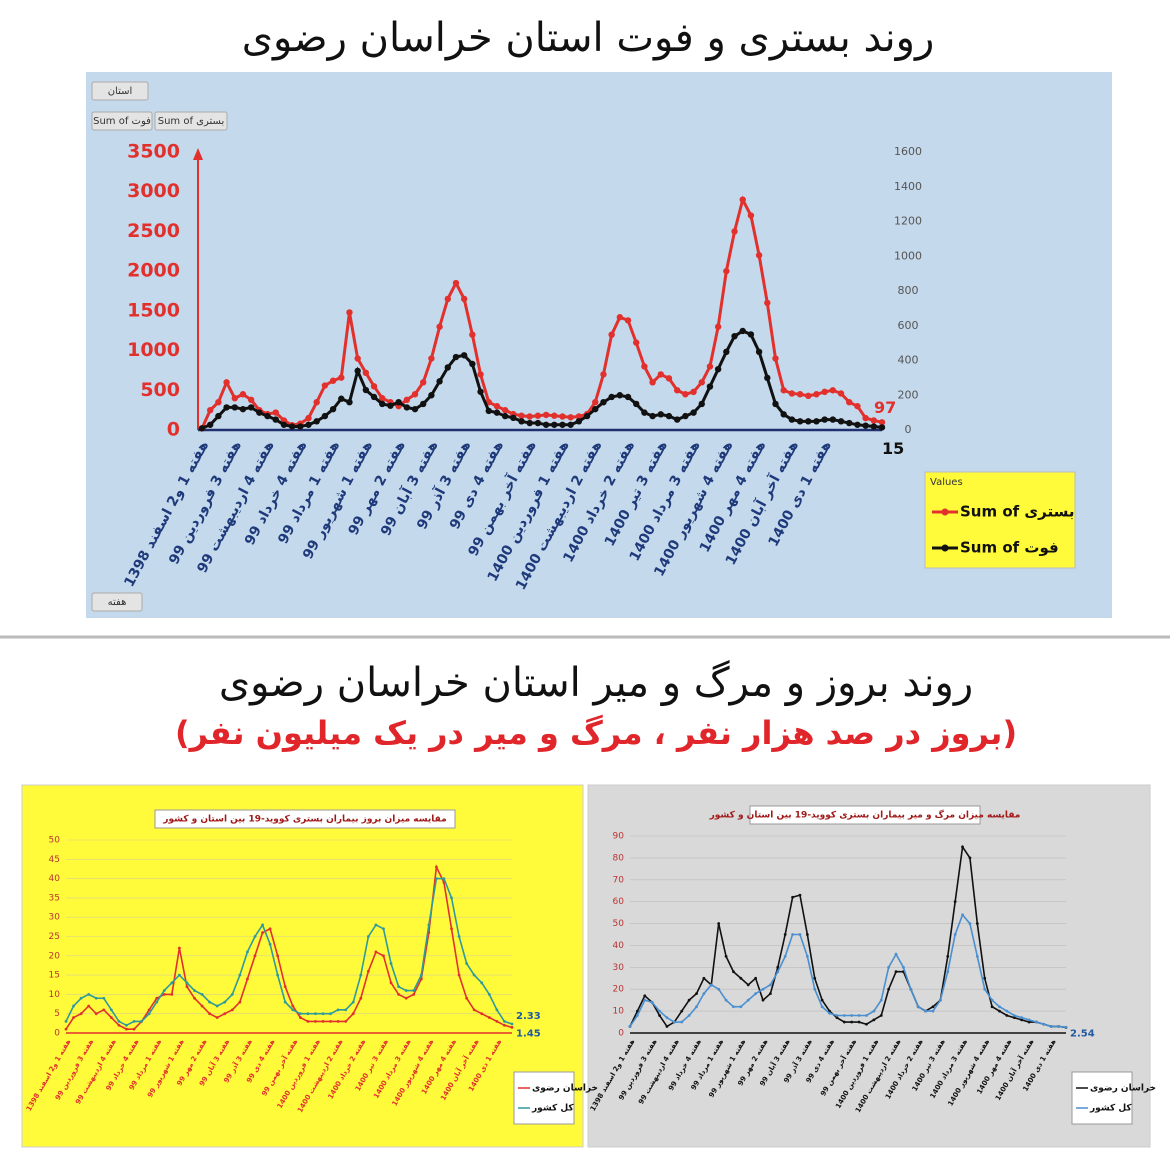  What do you see at coordinates (198, 154) in the screenshot?
I see `axis-arrow` at bounding box center [198, 154].